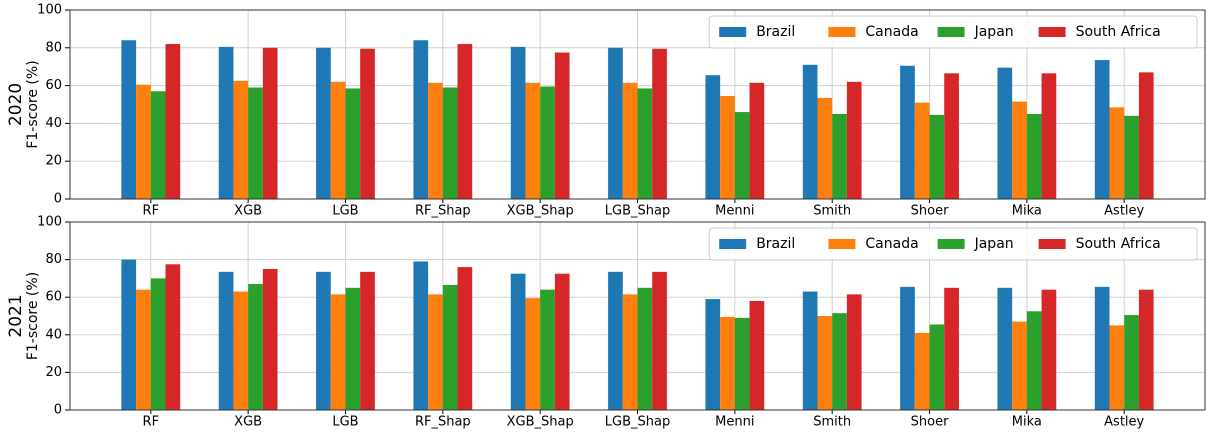 The image size is (1210, 436). Describe the element at coordinates (994, 32) in the screenshot. I see `legend-label: Japan` at that location.